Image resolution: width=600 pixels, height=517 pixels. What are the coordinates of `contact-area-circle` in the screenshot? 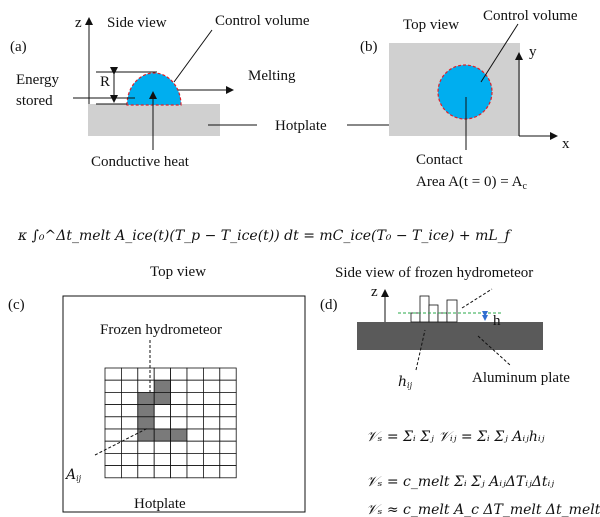 It's located at (465, 92).